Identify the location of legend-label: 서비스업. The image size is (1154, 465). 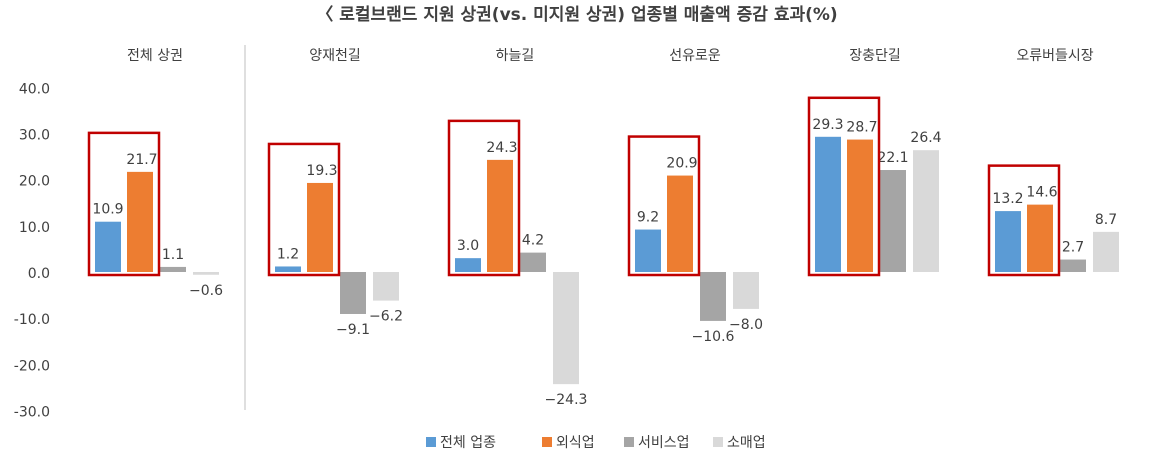
(664, 443).